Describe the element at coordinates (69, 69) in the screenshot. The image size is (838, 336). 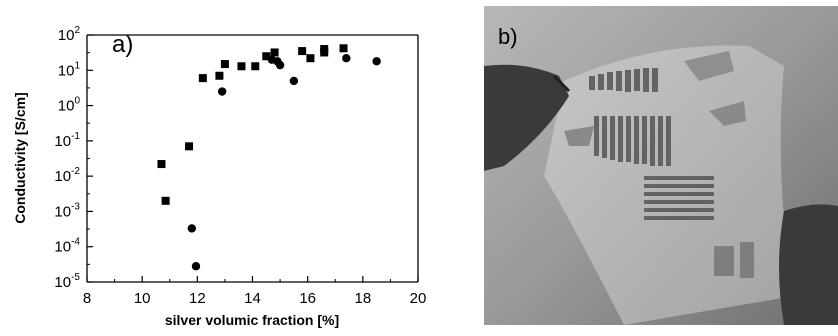
I see `y-tick-label: 10¹` at that location.